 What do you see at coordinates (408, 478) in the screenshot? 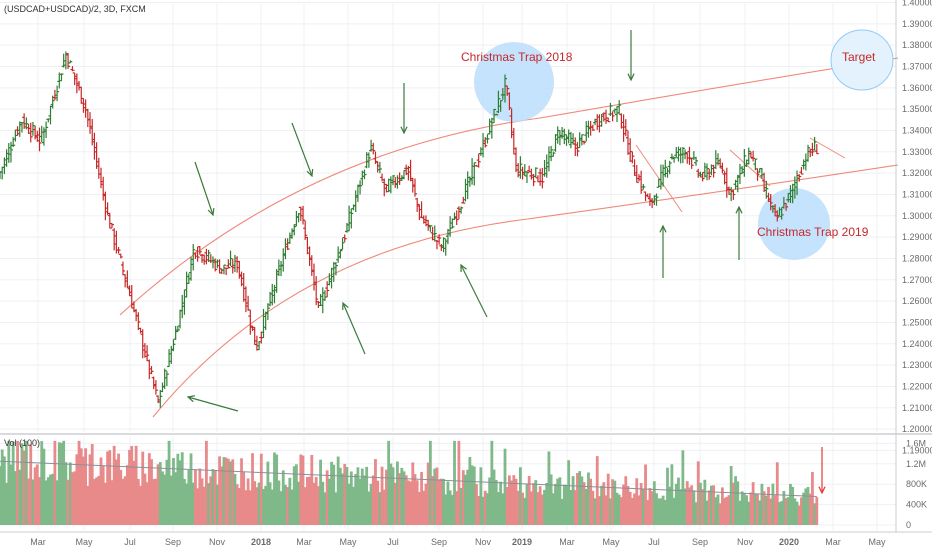
I see `volume-moving-average` at bounding box center [408, 478].